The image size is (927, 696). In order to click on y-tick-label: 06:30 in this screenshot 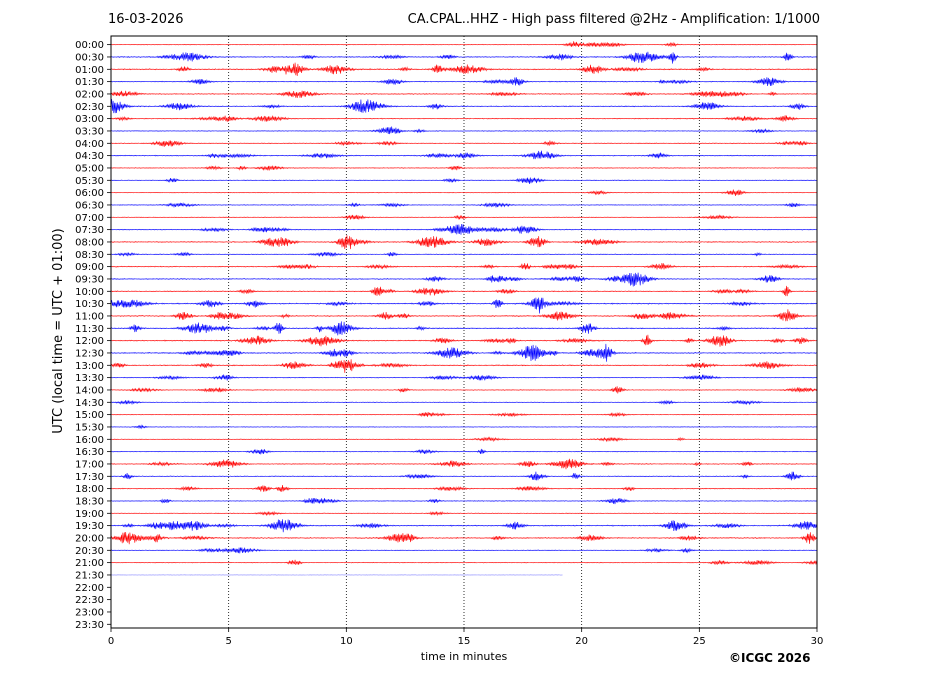, I will do `click(89, 205)`.